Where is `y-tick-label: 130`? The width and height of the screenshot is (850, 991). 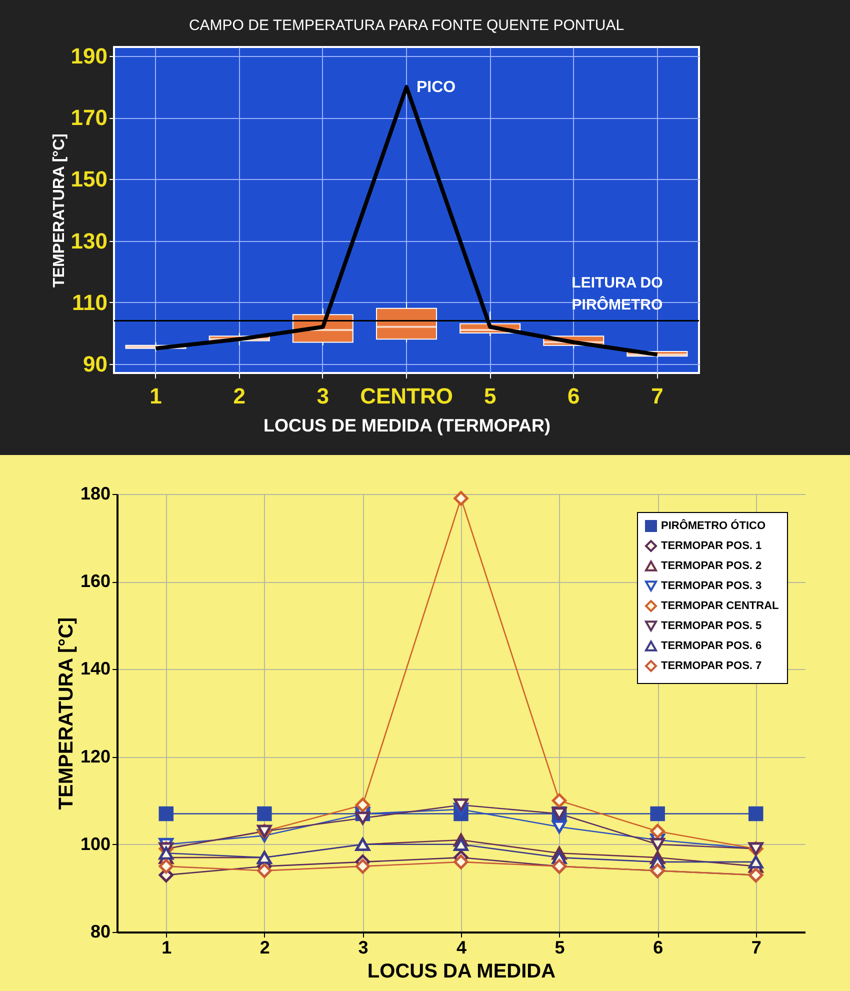 y-tick-label: 130 is located at coordinates (89, 241).